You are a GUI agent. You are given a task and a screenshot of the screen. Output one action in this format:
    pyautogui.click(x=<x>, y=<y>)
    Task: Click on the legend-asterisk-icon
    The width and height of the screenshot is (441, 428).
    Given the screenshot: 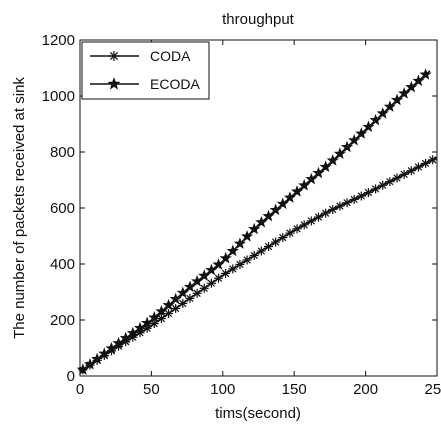 What is the action you would take?
    pyautogui.click(x=114, y=56)
    